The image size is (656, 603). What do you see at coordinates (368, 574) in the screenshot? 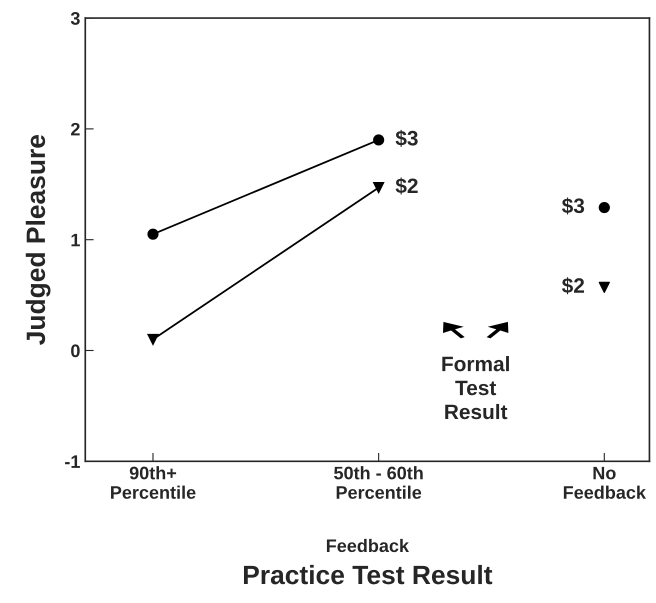
I see `x-axis-title: Practice Test Result` at bounding box center [368, 574].